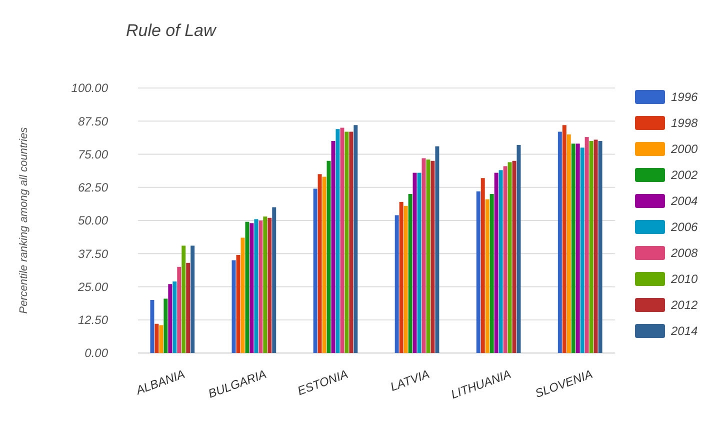 This screenshot has width=723, height=435. What do you see at coordinates (684, 305) in the screenshot?
I see `legend-label: 2012` at bounding box center [684, 305].